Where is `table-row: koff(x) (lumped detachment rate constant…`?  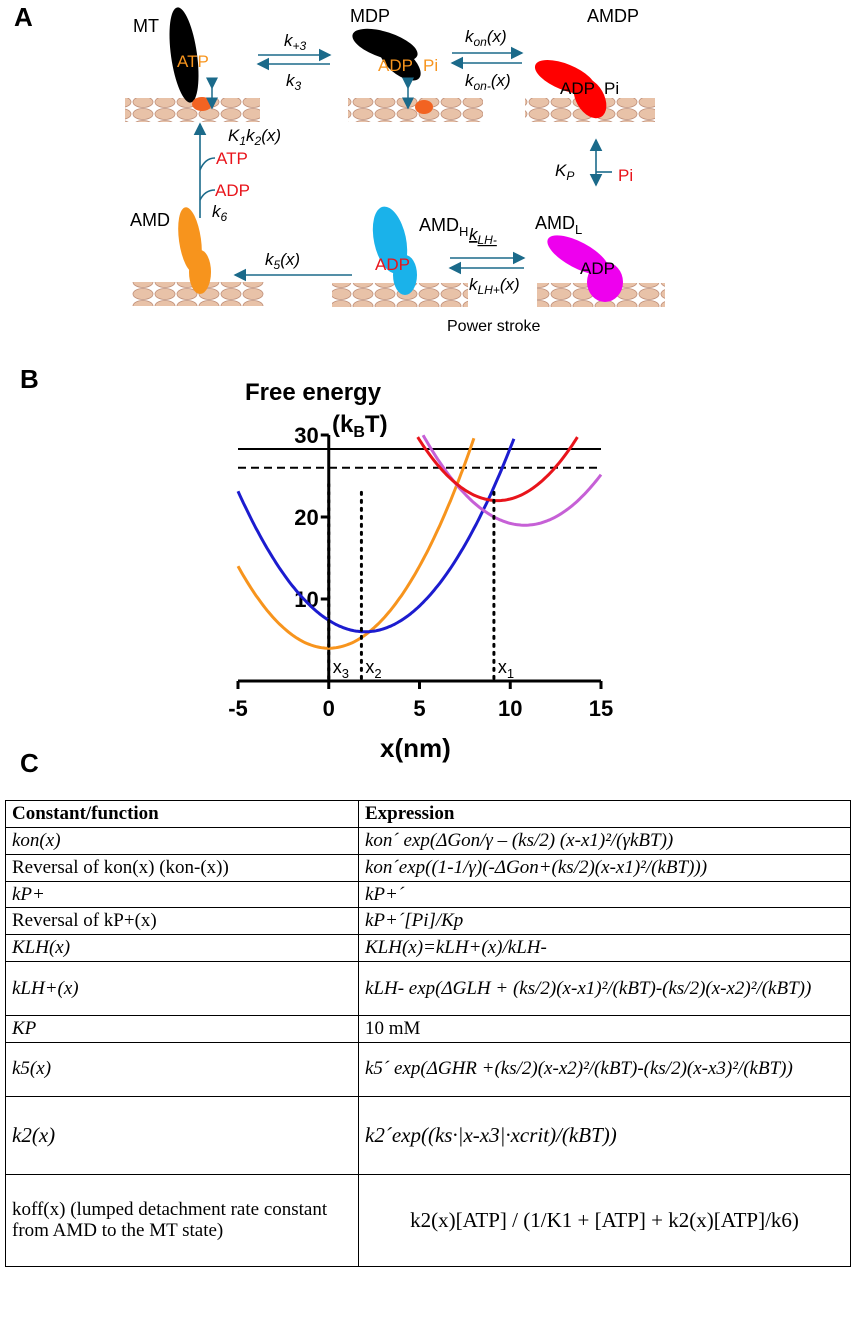
table-row: koff(x) (lumped detachment rate constant… is located at coordinates (428, 1220).